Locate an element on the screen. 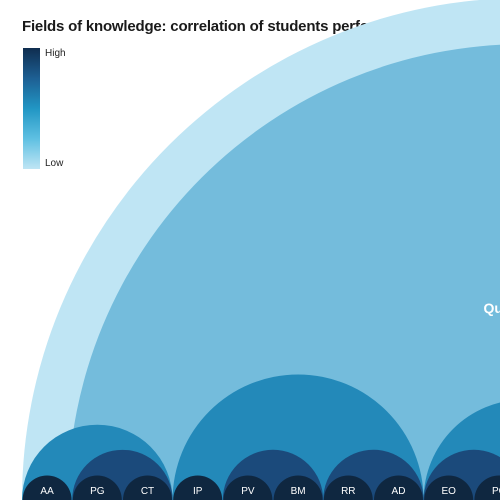 The image size is (500, 500). color-legend: High Low is located at coordinates (53, 110).